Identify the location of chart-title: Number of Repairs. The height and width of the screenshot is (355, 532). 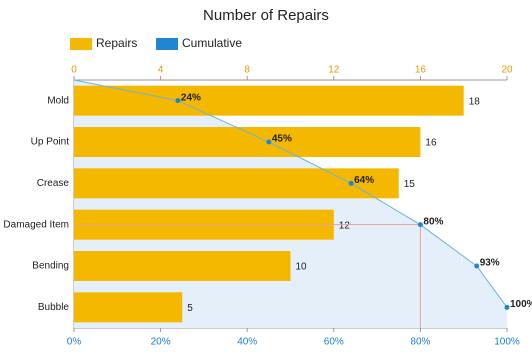
(266, 15).